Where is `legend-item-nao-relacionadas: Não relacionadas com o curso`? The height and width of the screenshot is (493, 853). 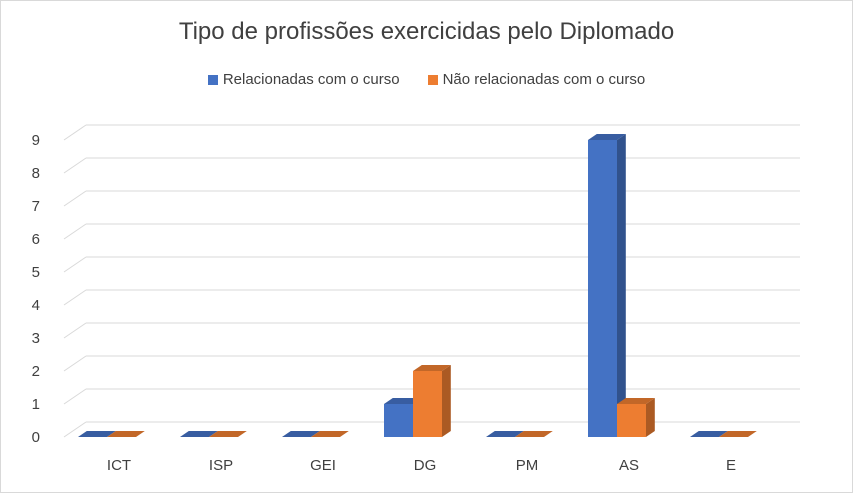
legend-item-nao-relacionadas: Não relacionadas com o curso is located at coordinates (536, 79).